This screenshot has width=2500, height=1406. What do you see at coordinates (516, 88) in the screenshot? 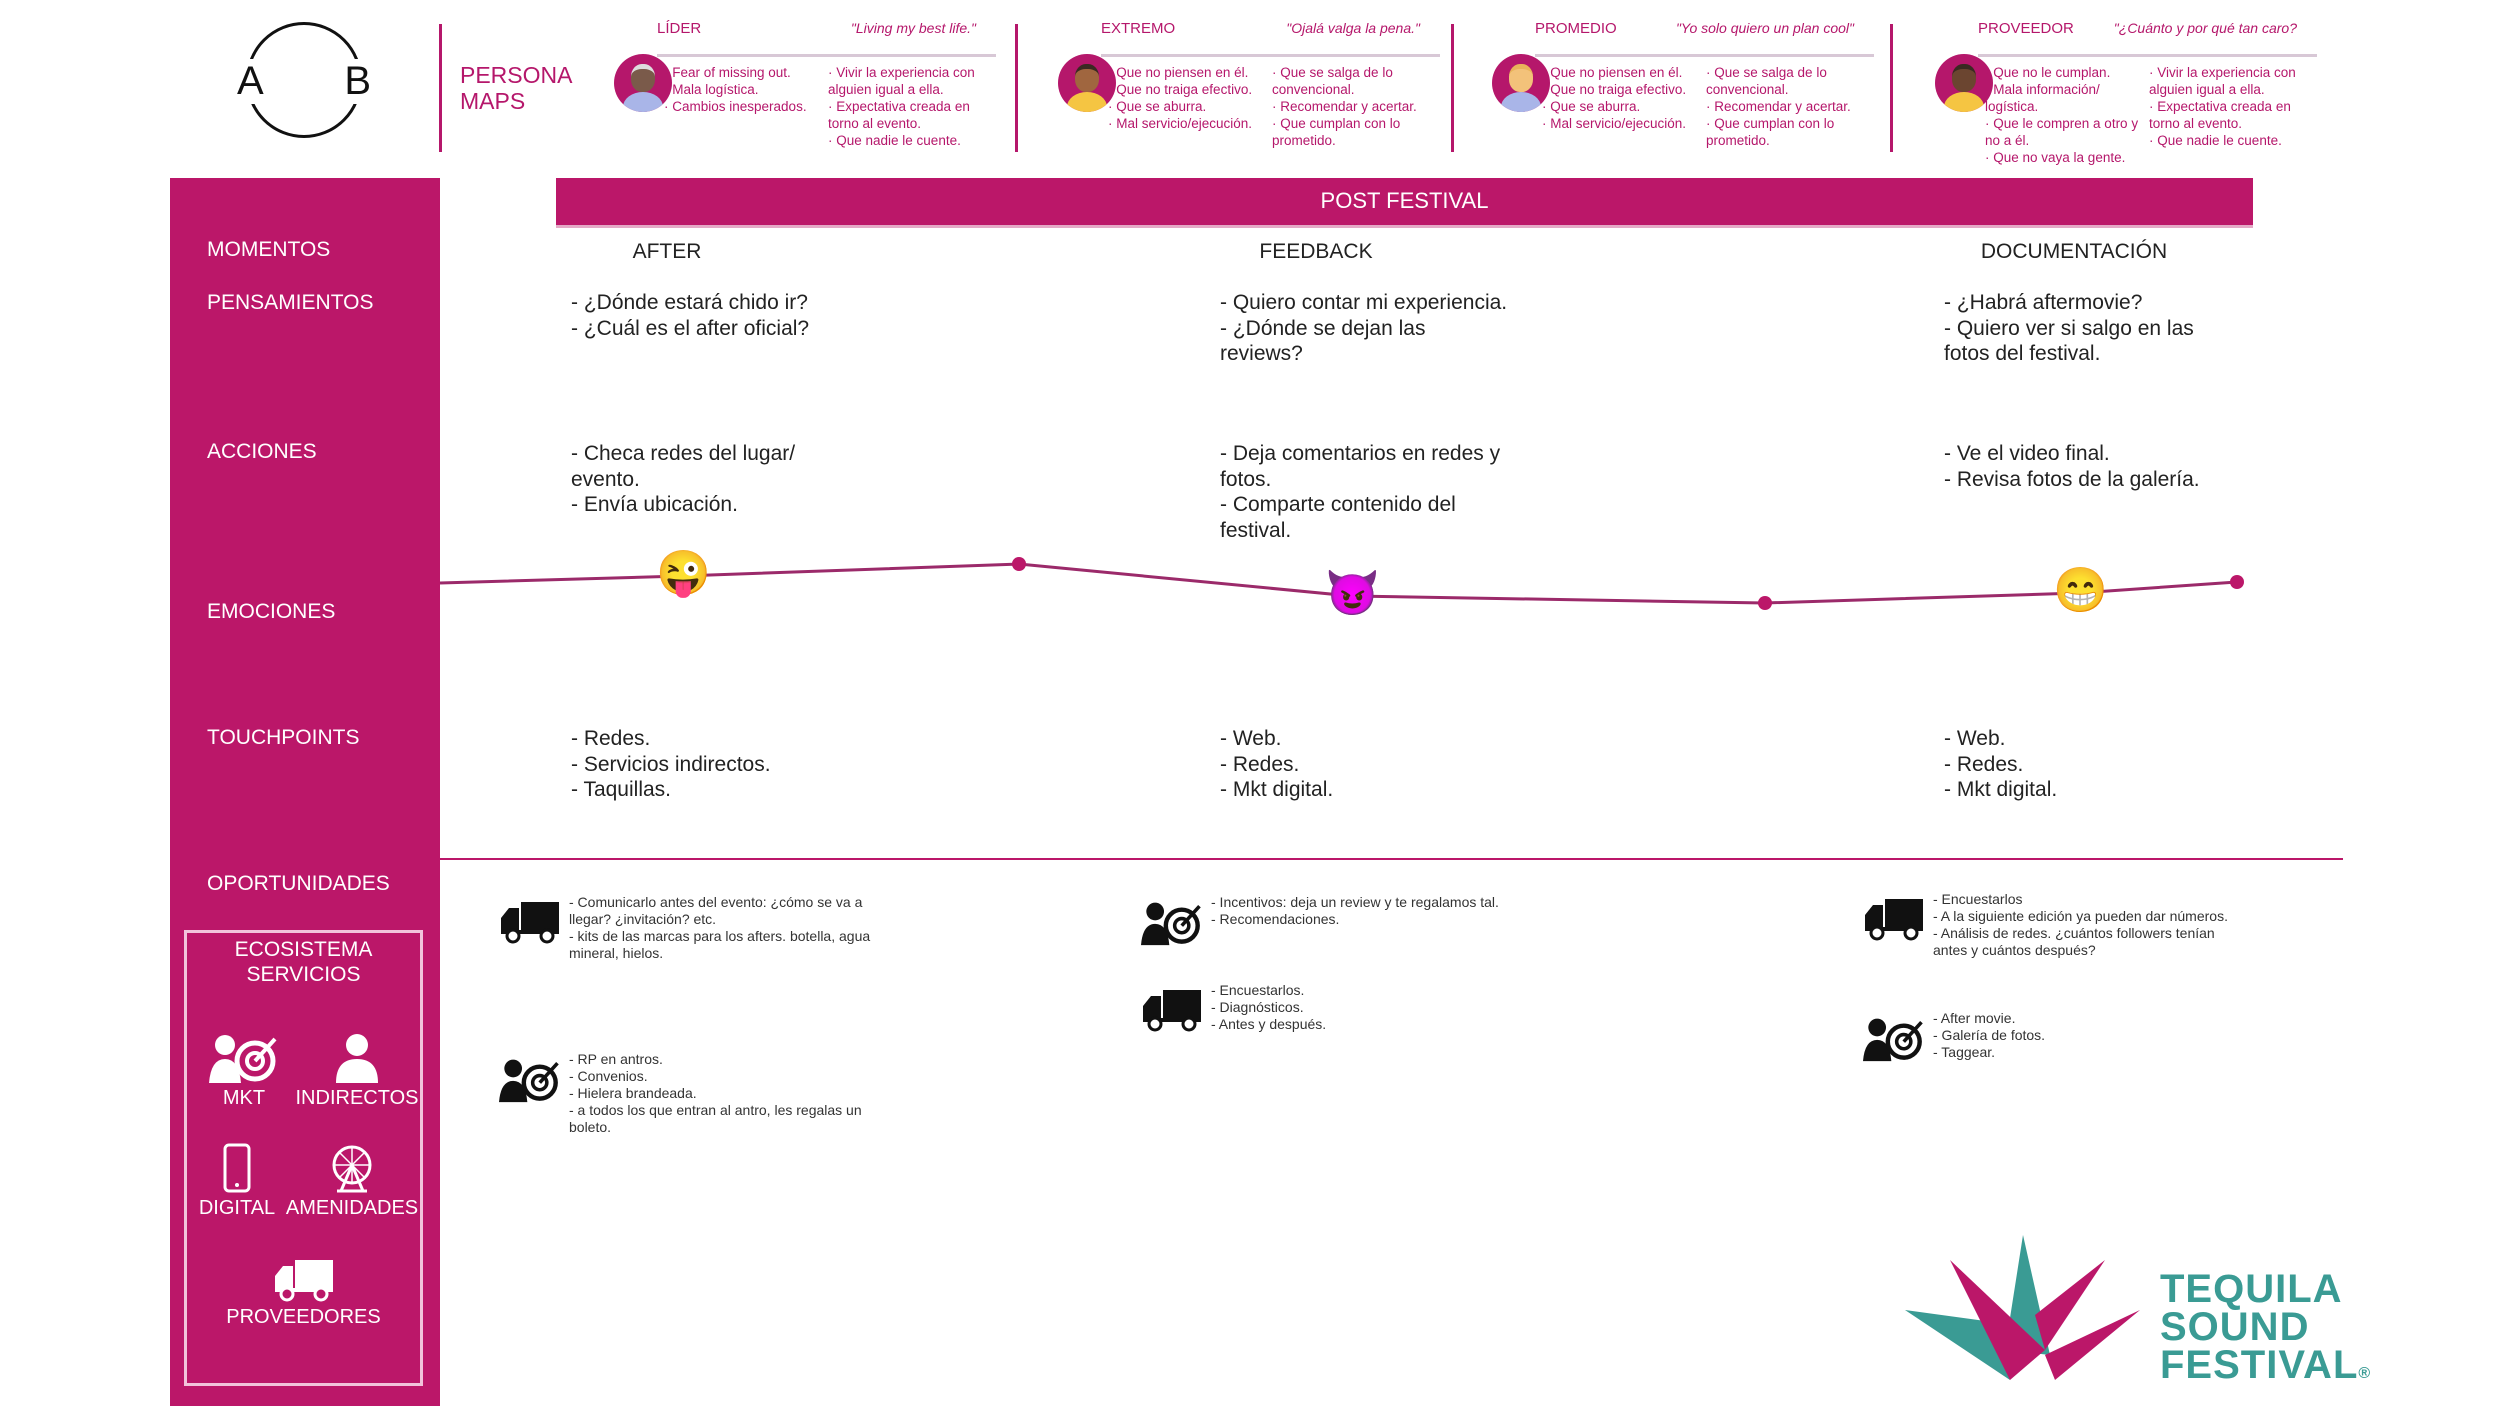
I see `persona-maps-title: PERSONA MAPS` at bounding box center [516, 88].